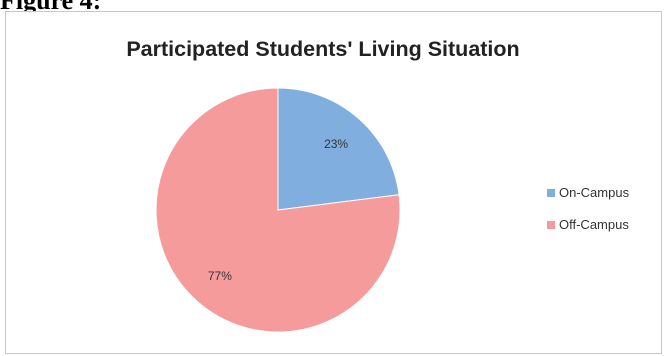 The height and width of the screenshot is (356, 669). I want to click on pie-slice-on-campus, so click(338, 149).